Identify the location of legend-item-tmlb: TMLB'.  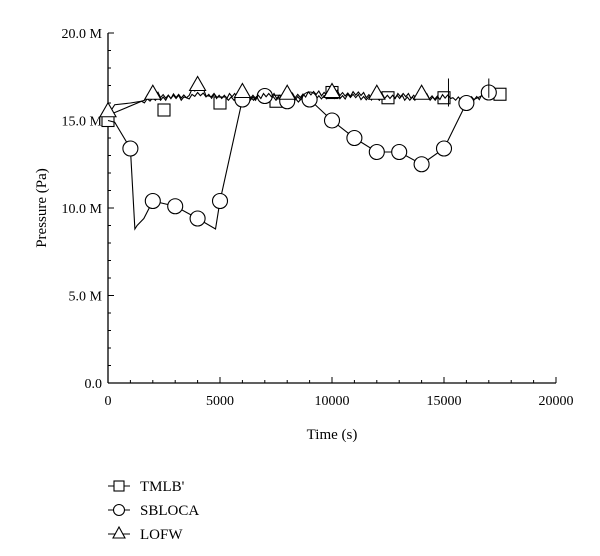
(146, 487).